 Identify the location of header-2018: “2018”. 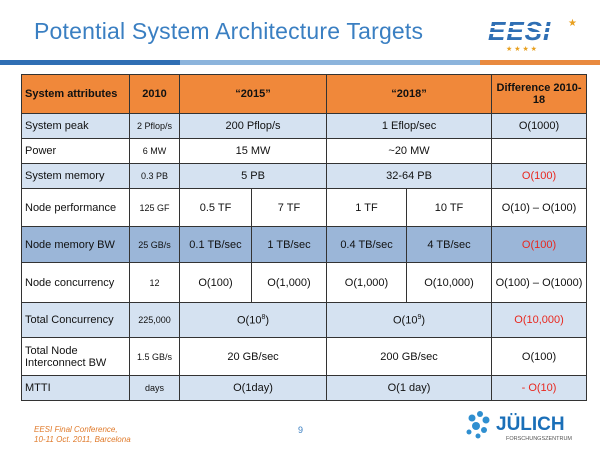
(409, 94).